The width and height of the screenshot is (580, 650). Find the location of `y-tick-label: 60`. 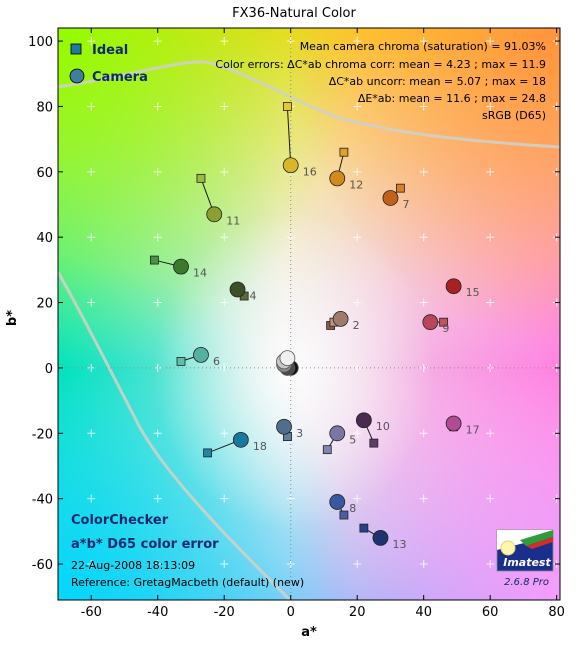

y-tick-label: 60 is located at coordinates (44, 173).